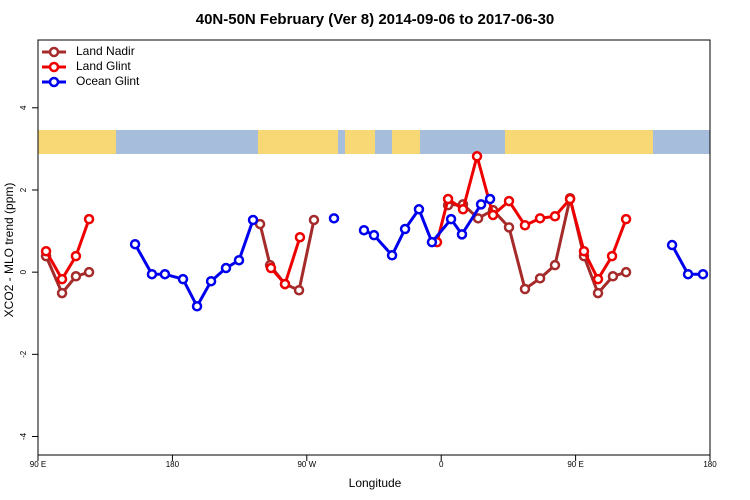  What do you see at coordinates (23, 189) in the screenshot?
I see `y-tick-label: 2` at bounding box center [23, 189].